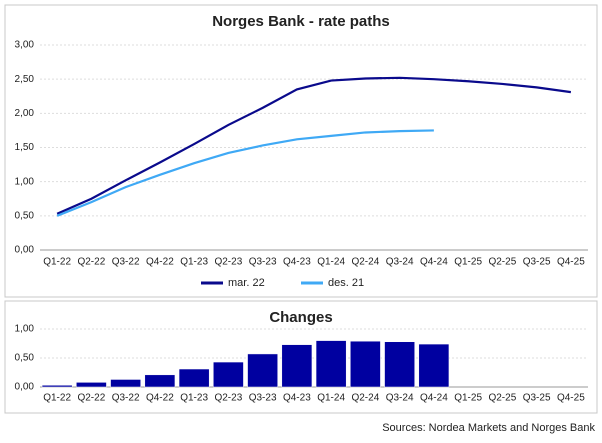 The width and height of the screenshot is (602, 443). What do you see at coordinates (25, 147) in the screenshot?
I see `y-tick-label: 1,50` at bounding box center [25, 147].